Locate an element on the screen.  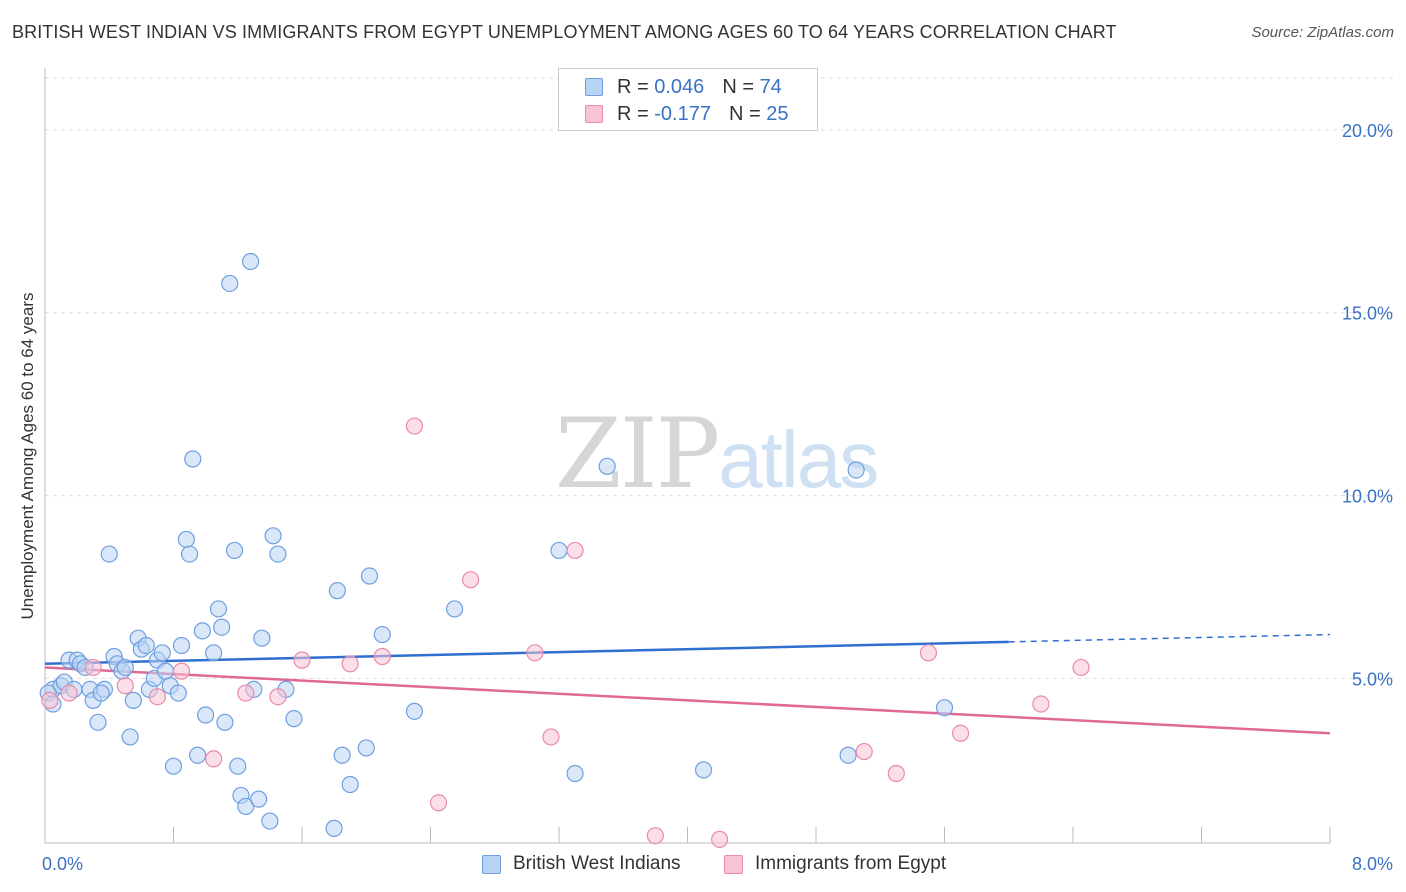
r-label: R = is located at coordinates (633, 113).